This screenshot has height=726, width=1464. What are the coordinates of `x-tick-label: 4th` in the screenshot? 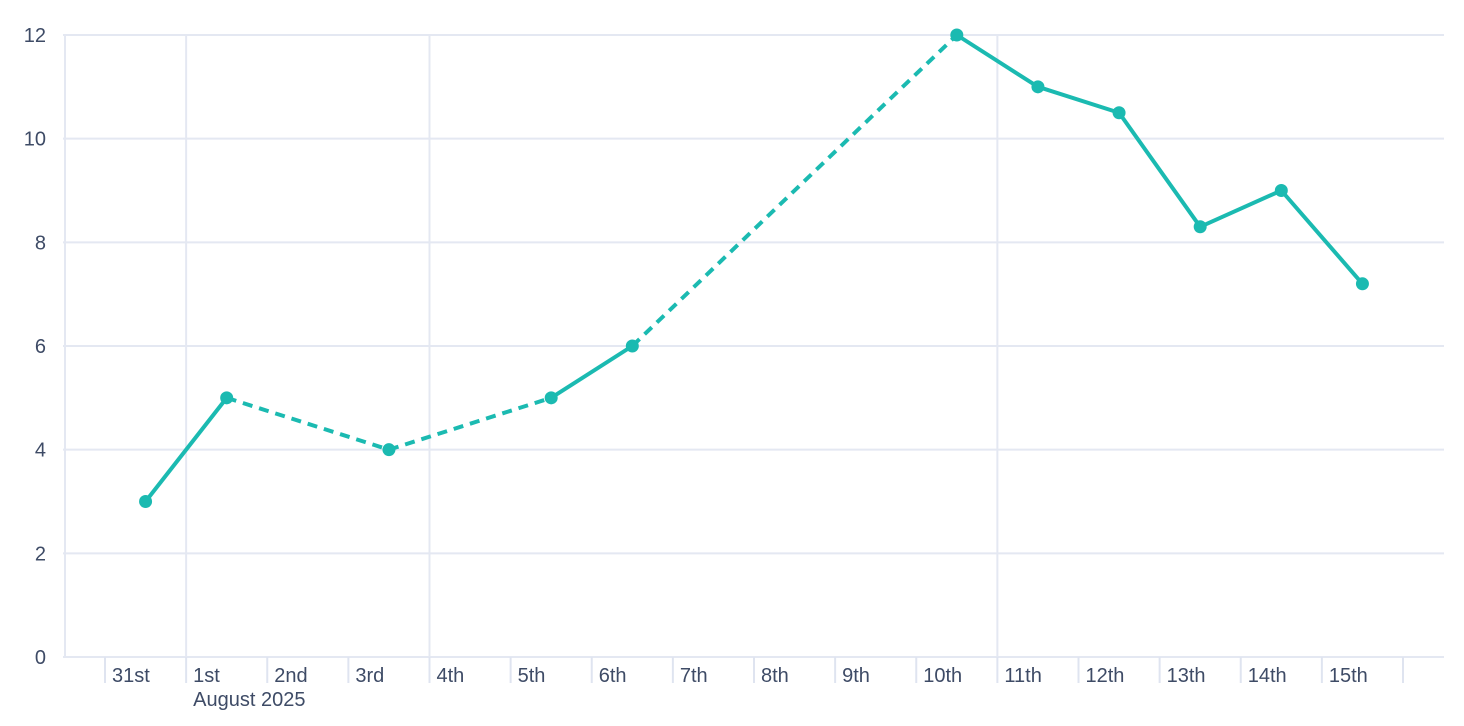 It's located at (451, 676).